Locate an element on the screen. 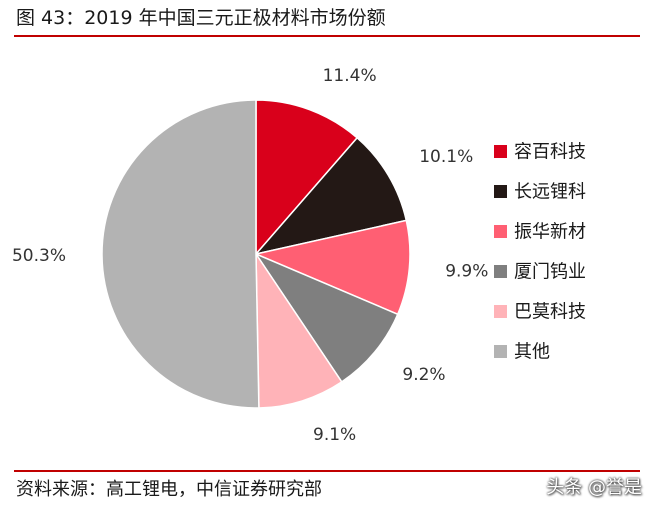 Image resolution: width=654 pixels, height=509 pixels. legend-label-4: 厦门钨业 is located at coordinates (550, 272).